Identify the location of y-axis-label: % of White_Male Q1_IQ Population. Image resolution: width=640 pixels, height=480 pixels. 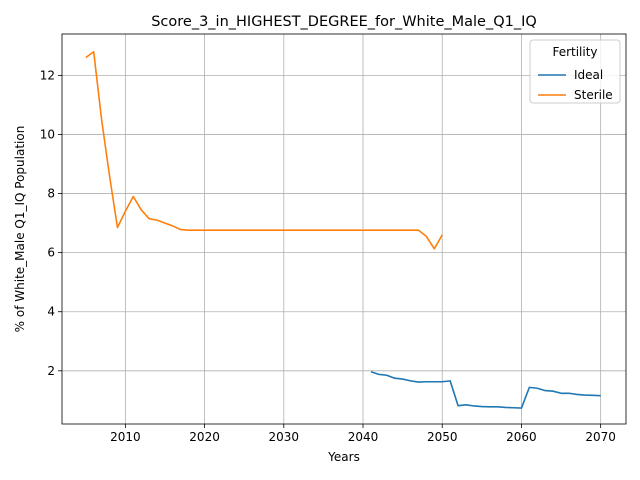
(20, 229).